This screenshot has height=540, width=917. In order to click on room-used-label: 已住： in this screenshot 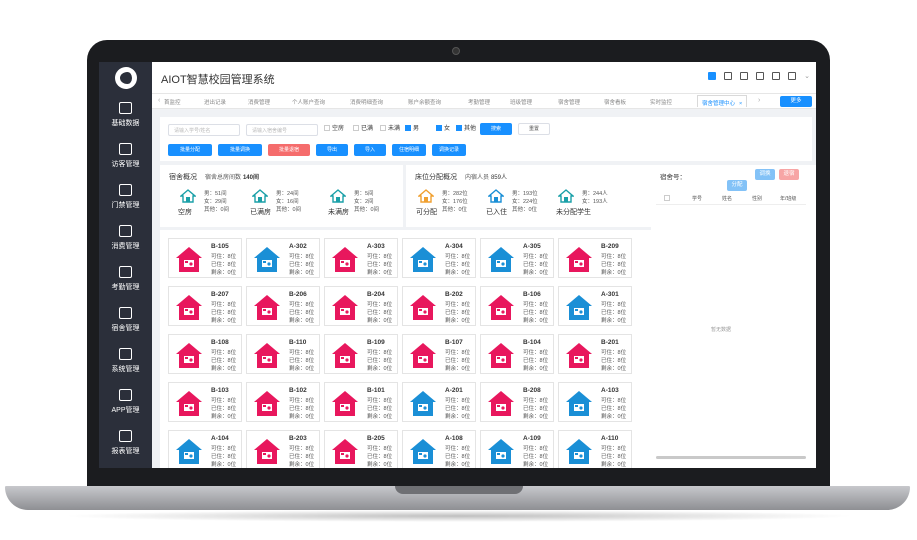, I will do `click(375, 361)`.